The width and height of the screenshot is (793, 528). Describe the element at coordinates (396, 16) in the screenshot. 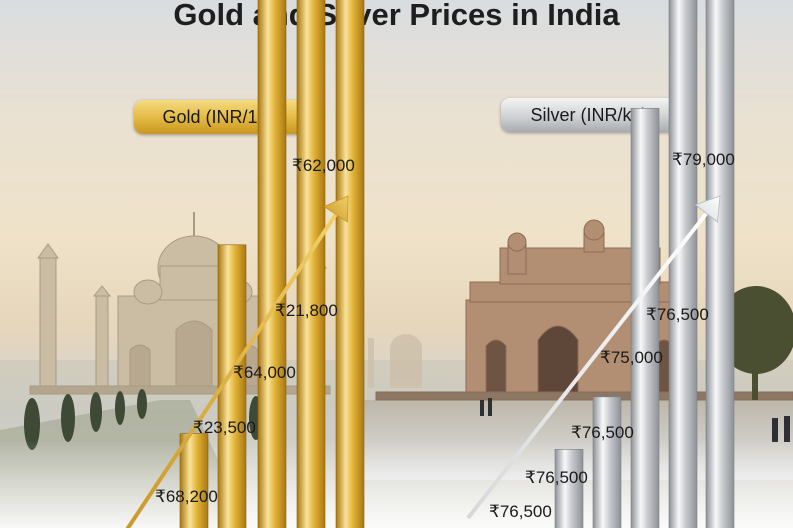

I see `page-title: Gold and Silver Prices in India` at that location.